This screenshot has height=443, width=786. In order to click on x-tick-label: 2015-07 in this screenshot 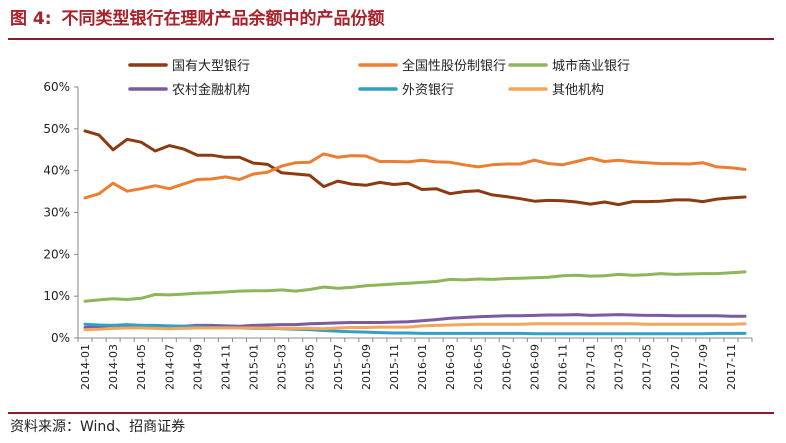, I will do `click(338, 367)`.